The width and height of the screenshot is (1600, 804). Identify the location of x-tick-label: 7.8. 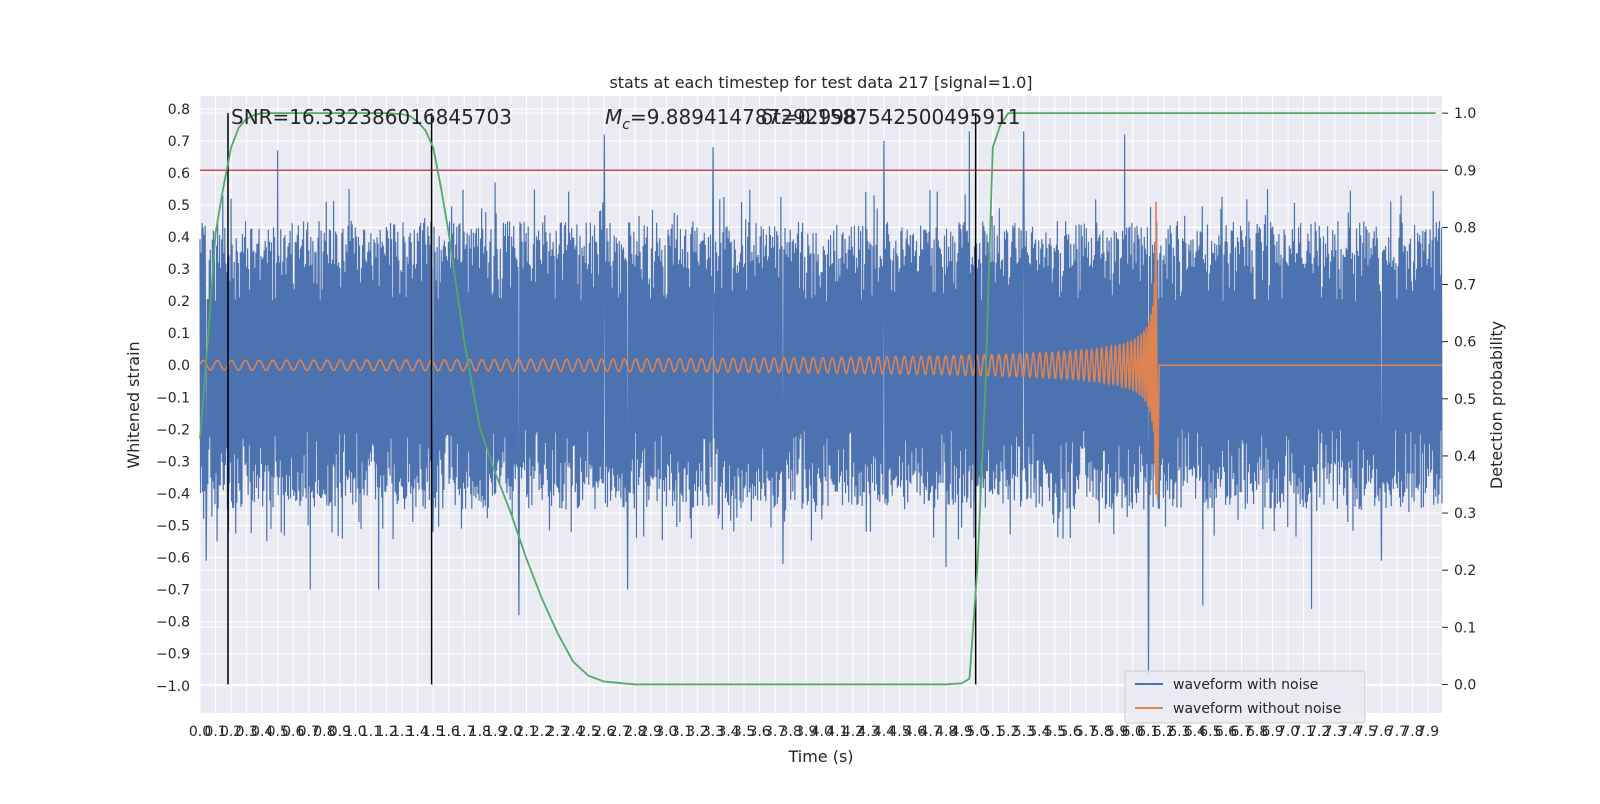
(1412, 732).